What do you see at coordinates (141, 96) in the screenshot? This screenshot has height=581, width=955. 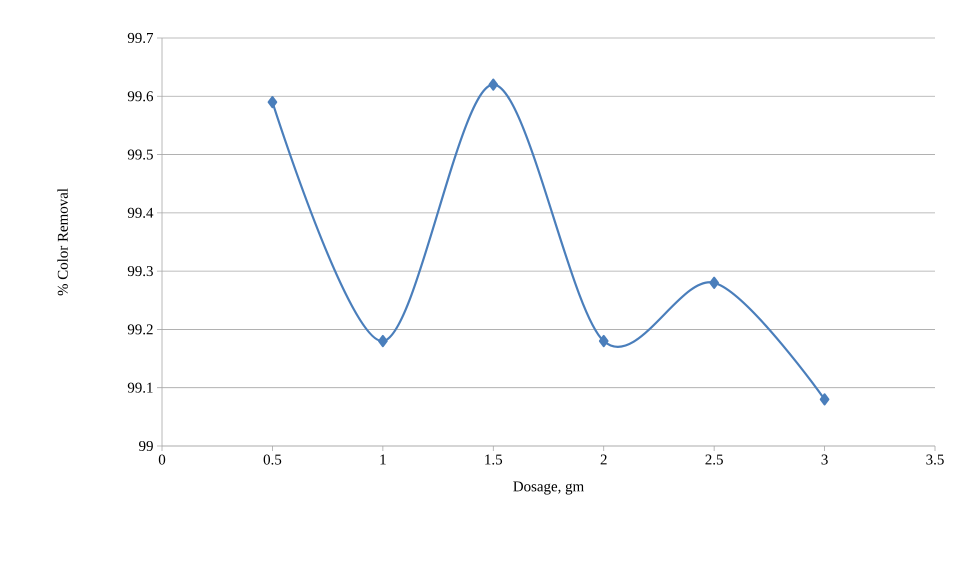 I see `y-tick-label: 99.6` at bounding box center [141, 96].